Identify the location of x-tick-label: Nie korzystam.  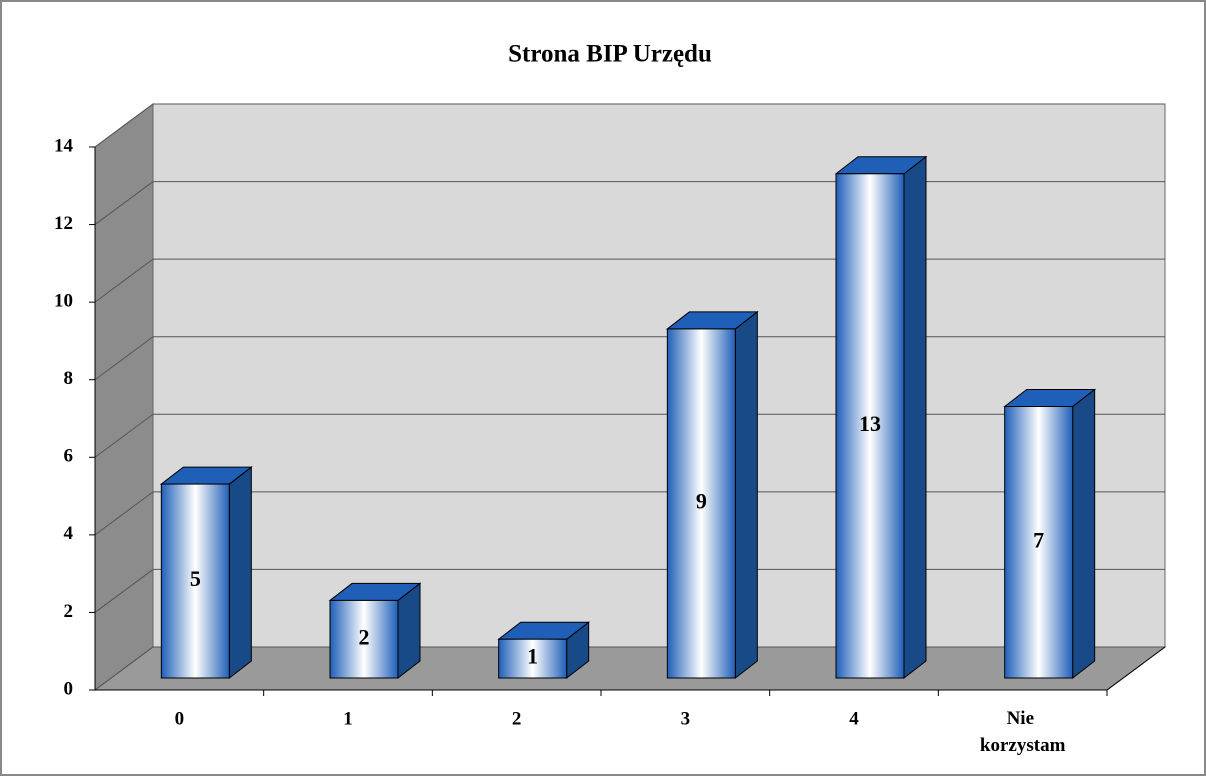
(1023, 732).